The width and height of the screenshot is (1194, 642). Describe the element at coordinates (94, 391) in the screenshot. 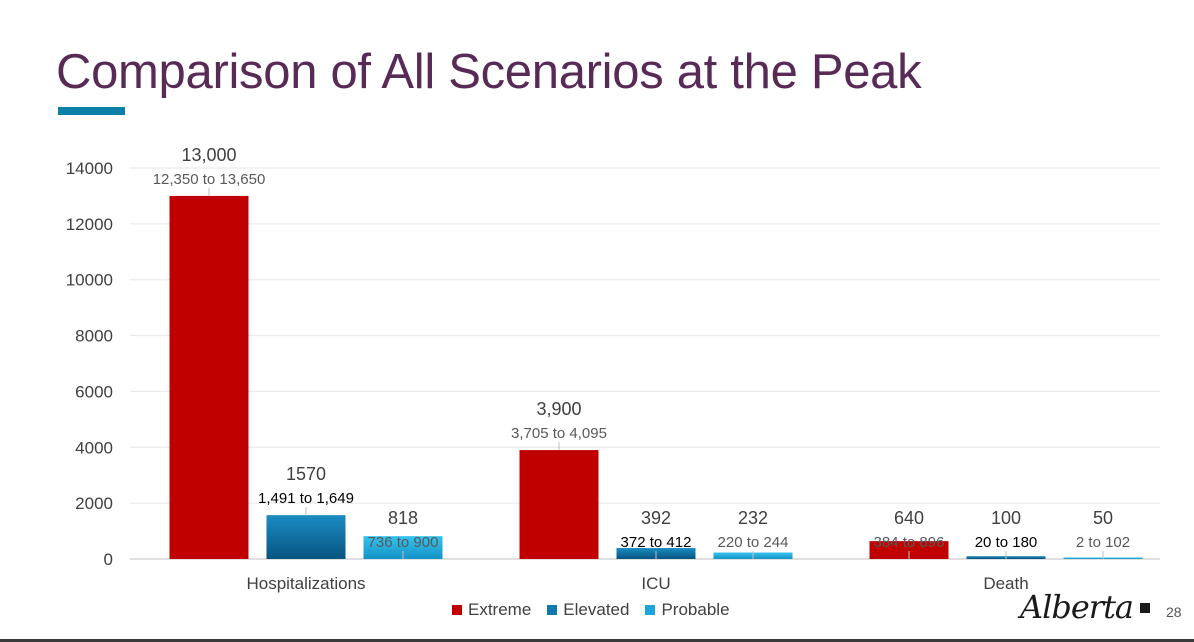

I see `y-tick-label-6000: 6000` at that location.